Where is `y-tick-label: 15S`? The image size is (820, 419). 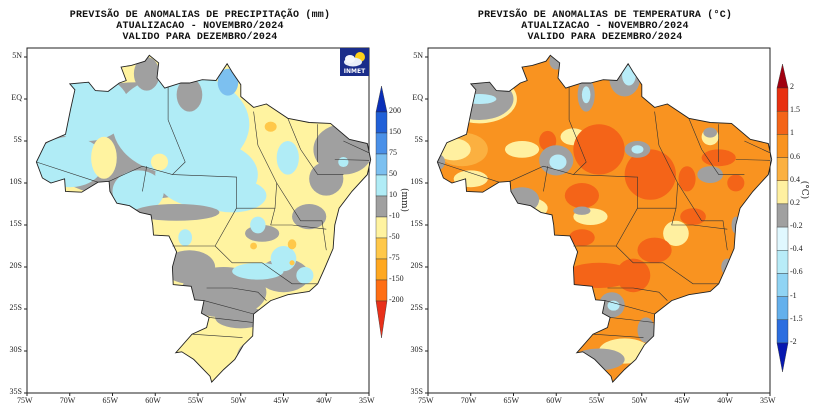 y-tick-label: 15S is located at coordinates (416, 223).